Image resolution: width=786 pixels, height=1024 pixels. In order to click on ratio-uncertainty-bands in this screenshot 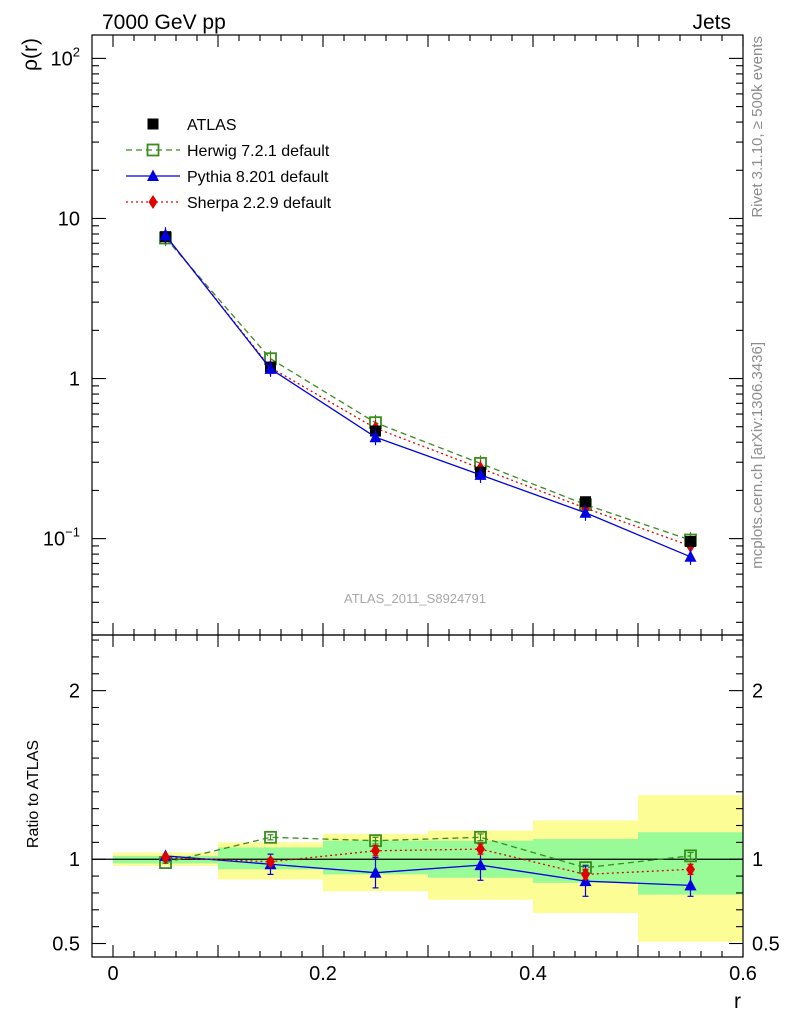, I will do `click(417, 868)`.